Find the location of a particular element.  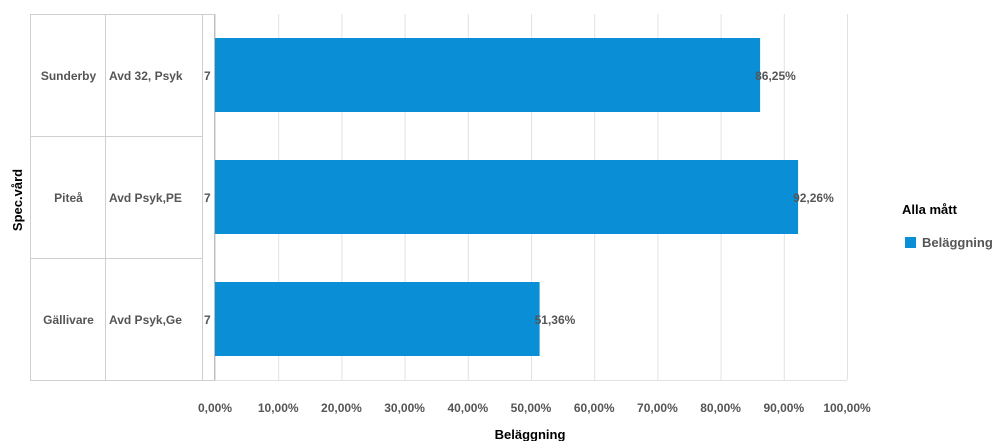

x-tick-label: 80,00% is located at coordinates (720, 408).